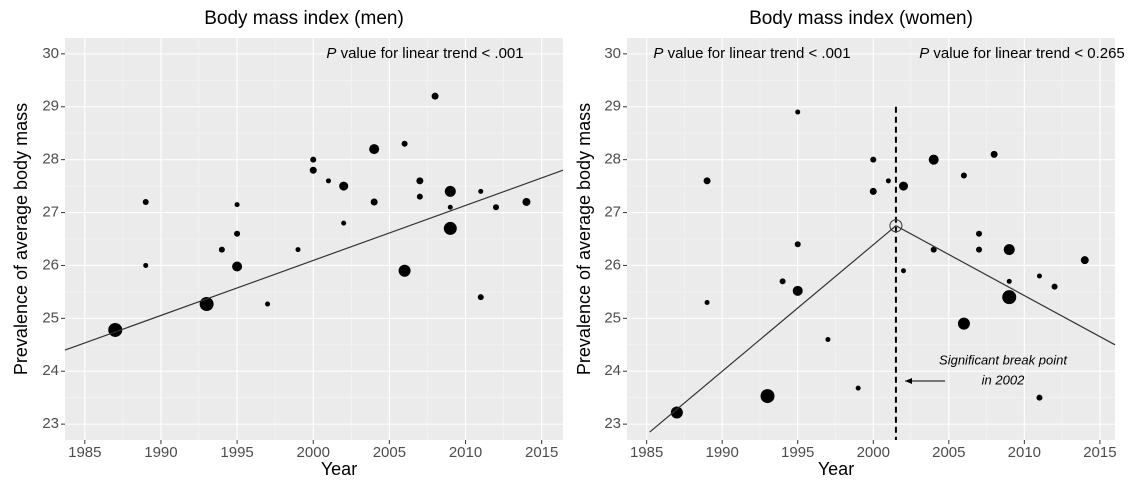 This screenshot has height=480, width=1142. What do you see at coordinates (908, 381) in the screenshot?
I see `arrow-head` at bounding box center [908, 381].